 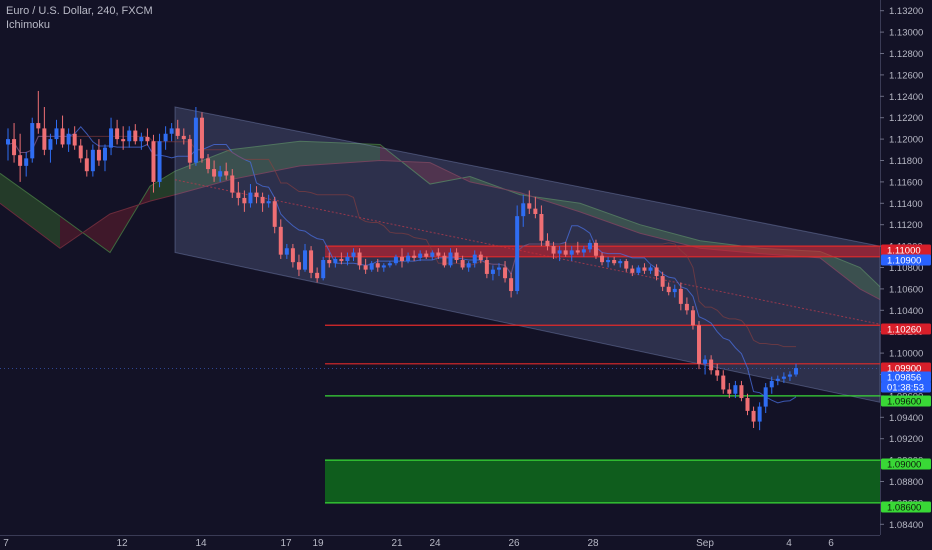 I want to click on price-tick-label: 1.09400, so click(x=906, y=418).